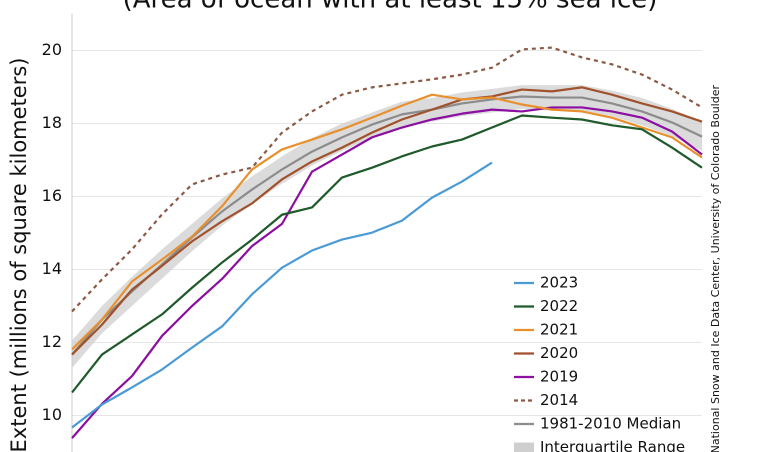 Image resolution: width=770 pixels, height=452 pixels. What do you see at coordinates (52, 195) in the screenshot?
I see `y-tick-label: 16` at bounding box center [52, 195].